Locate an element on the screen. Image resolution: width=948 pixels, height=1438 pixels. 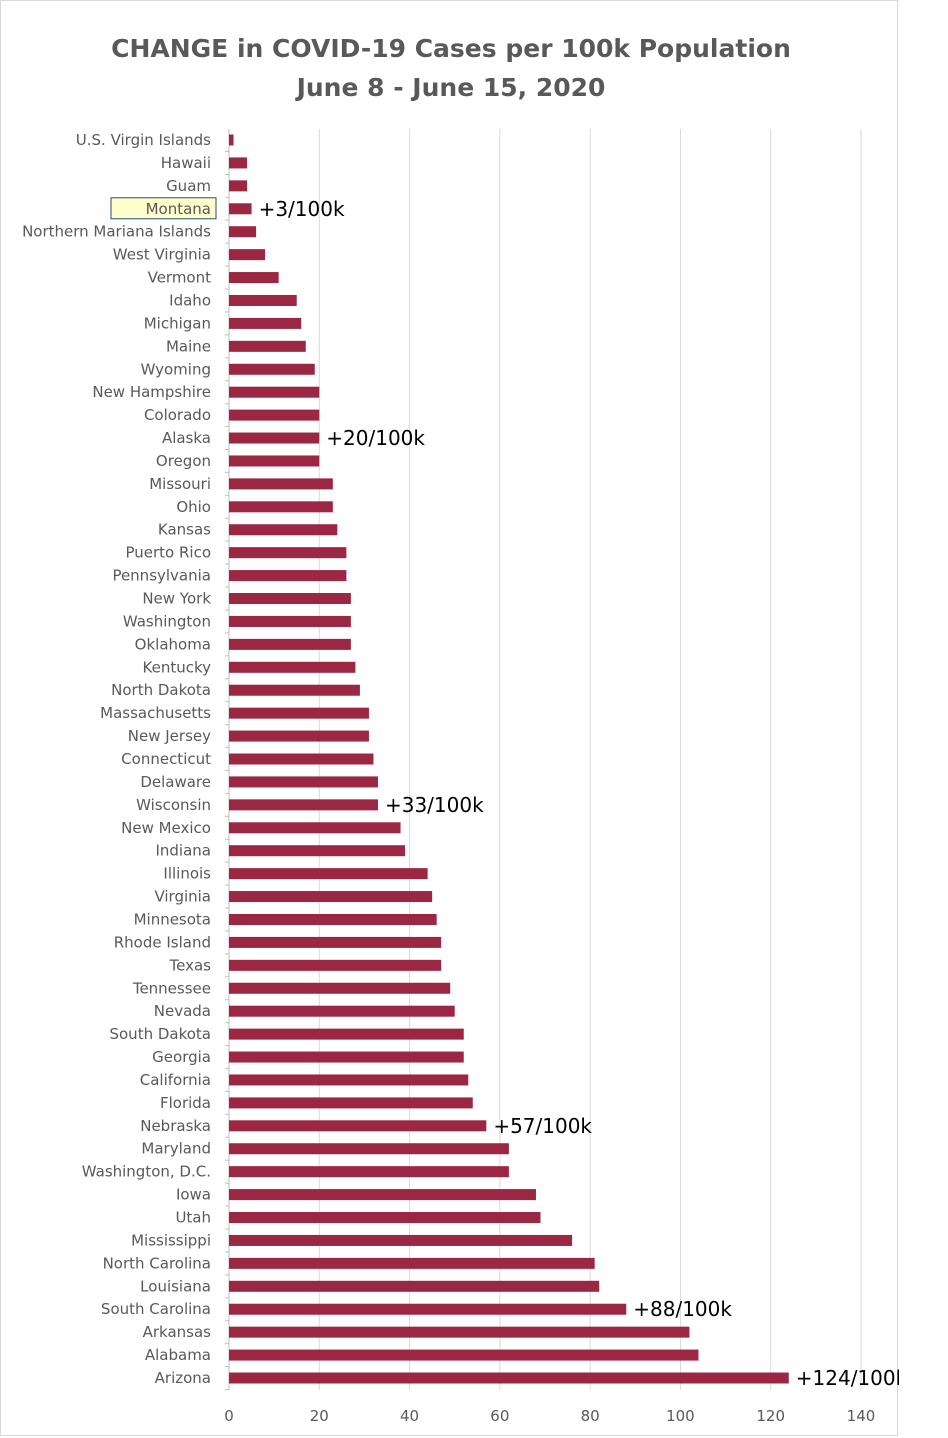
category-label: Colorado is located at coordinates (177, 415).